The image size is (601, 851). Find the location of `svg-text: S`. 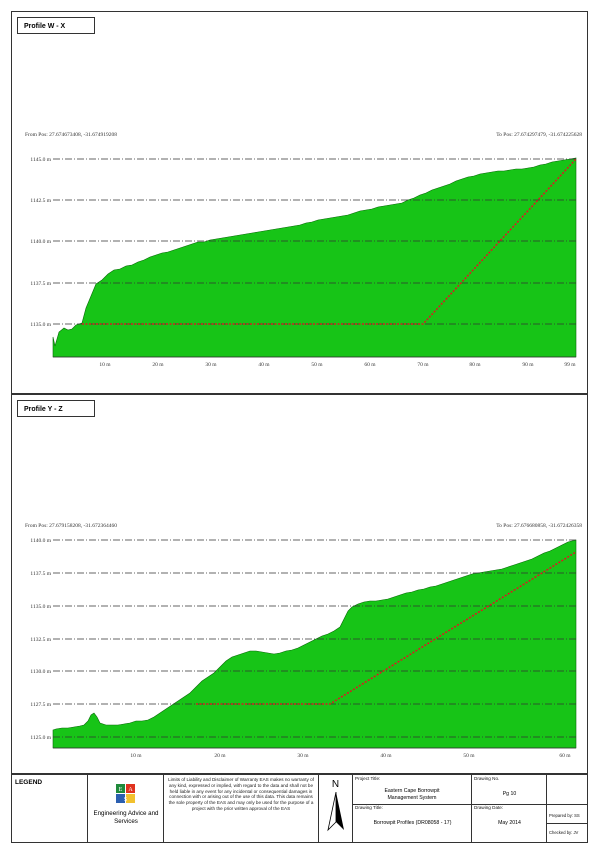

svg-text: S is located at coordinates (125, 800).